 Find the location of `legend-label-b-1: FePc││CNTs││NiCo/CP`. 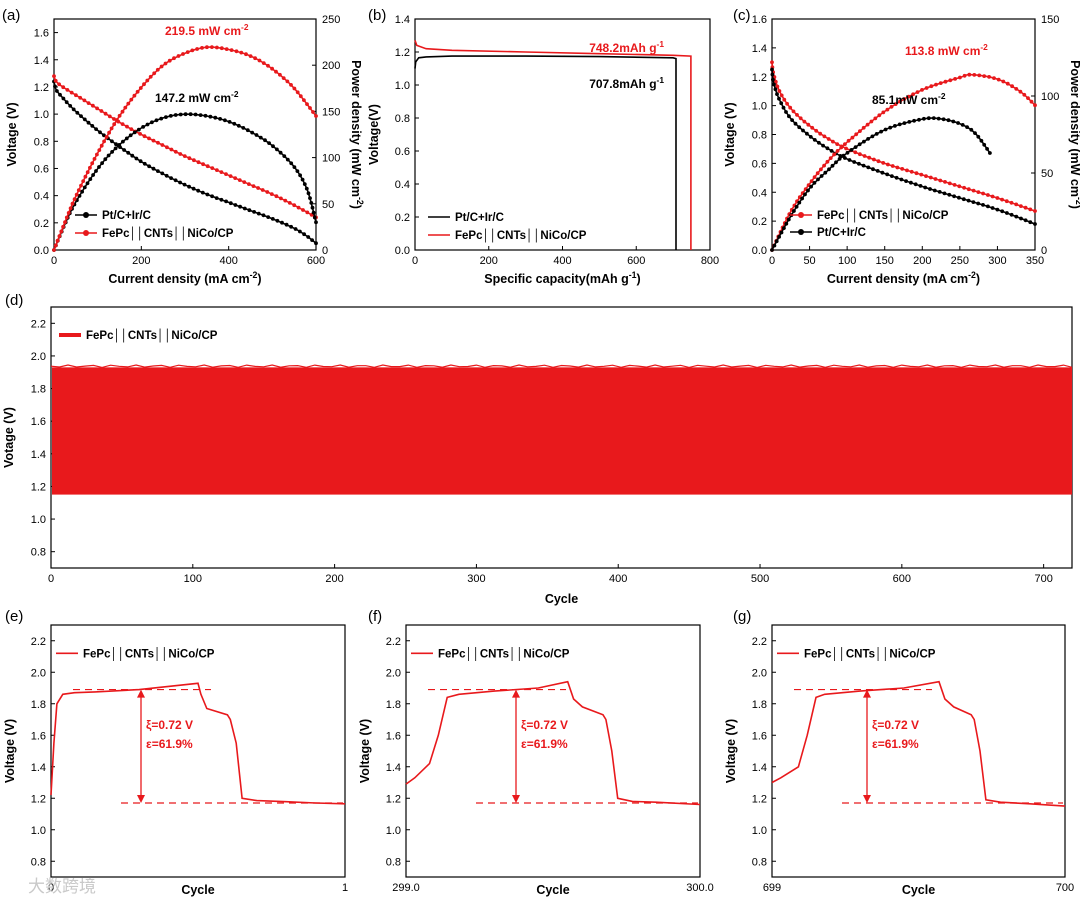

legend-label-b-1: FePc││CNTs││NiCo/CP is located at coordinates (521, 235).